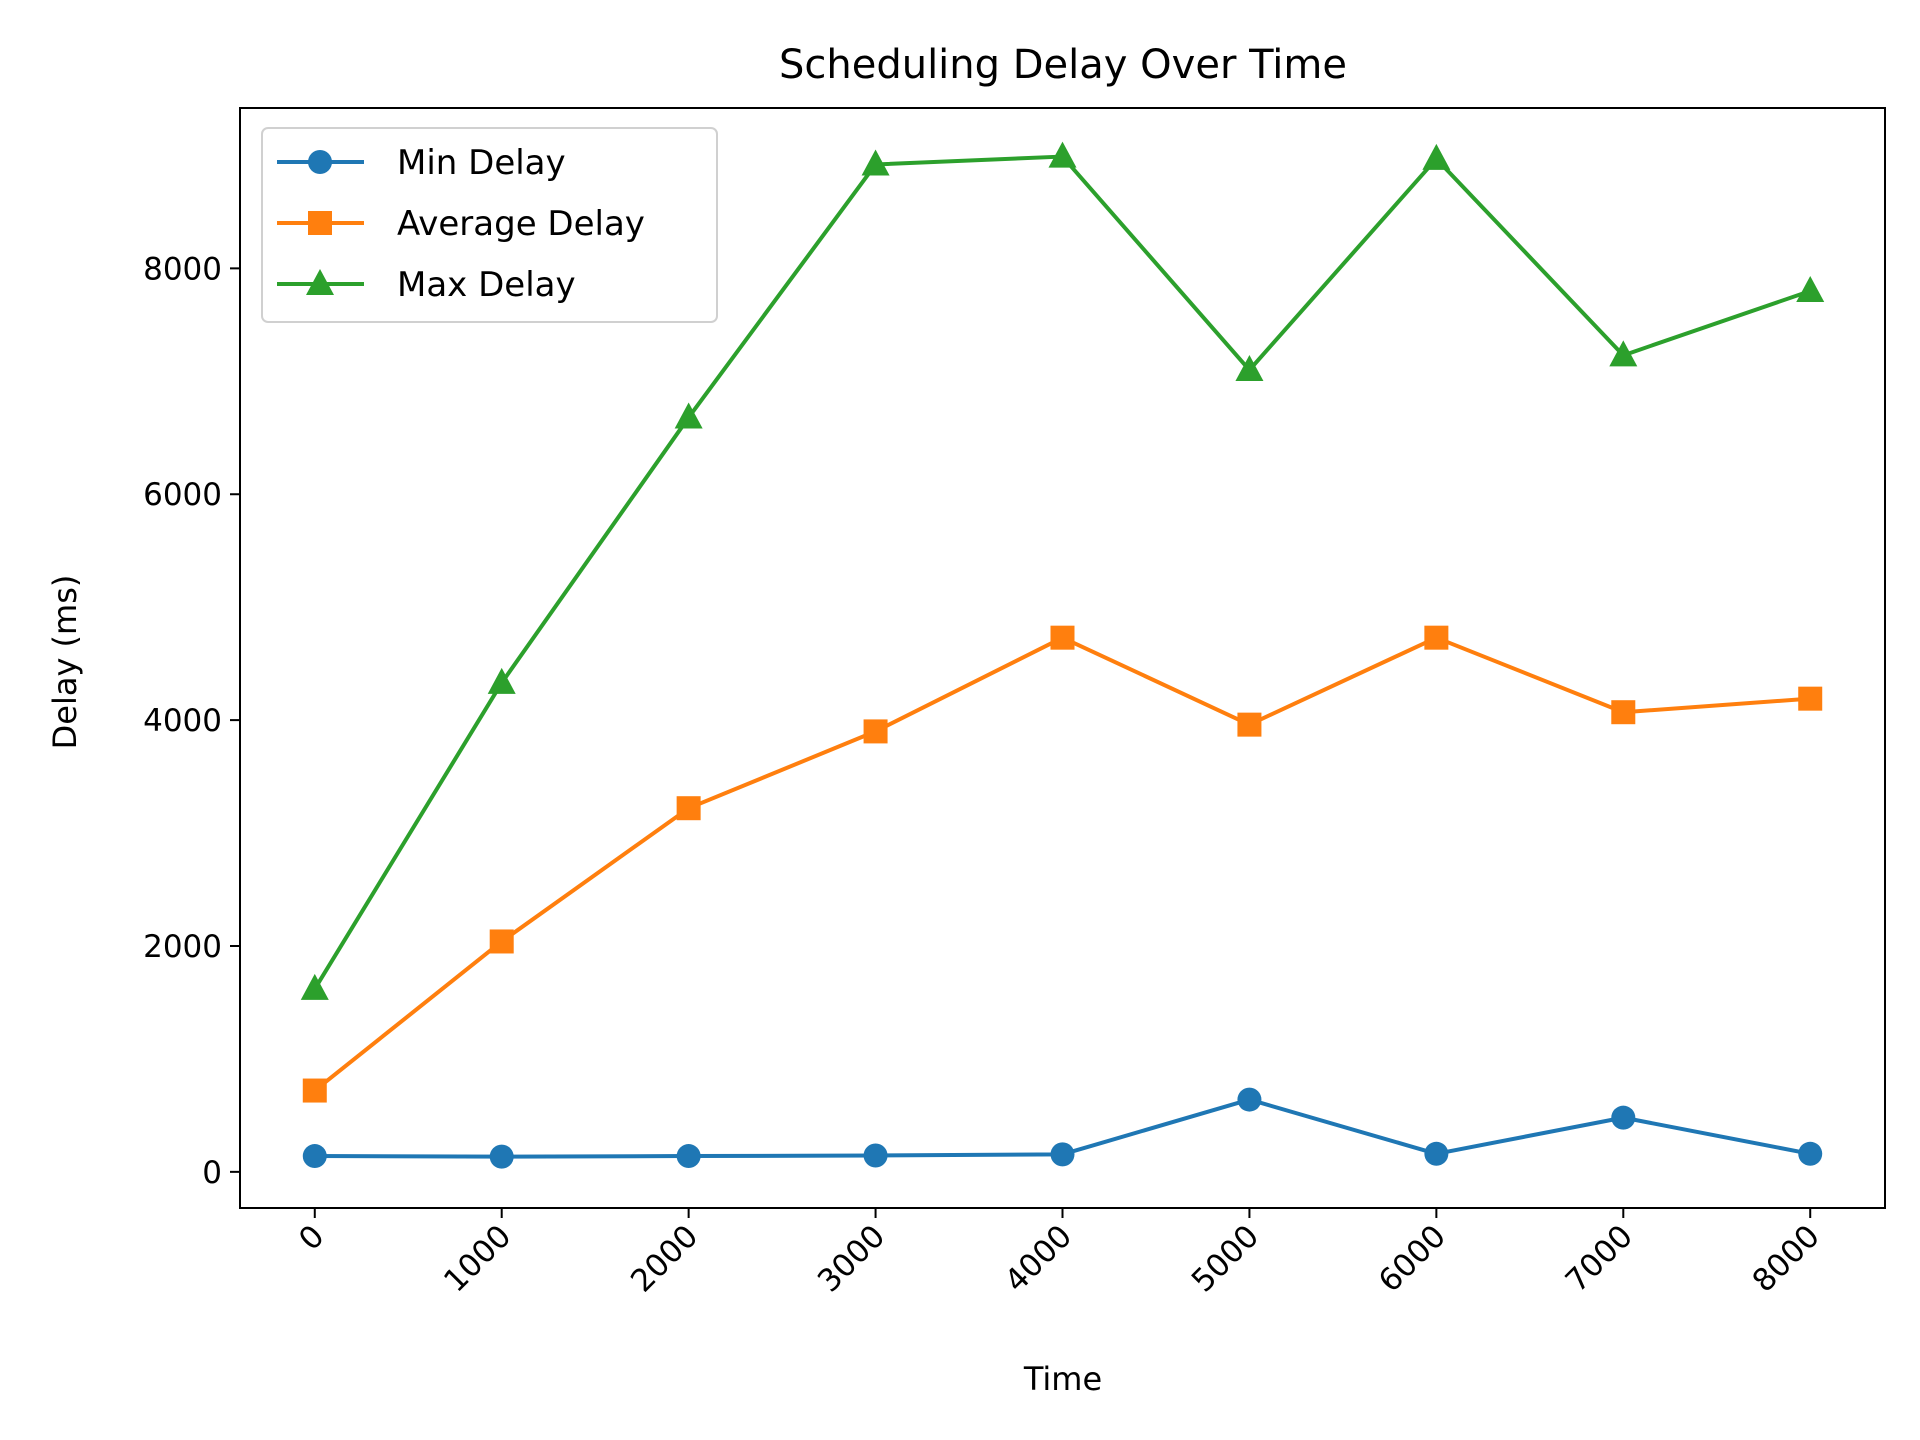  Describe the element at coordinates (664, 1258) in the screenshot. I see `x-tick-label: 2000` at that location.